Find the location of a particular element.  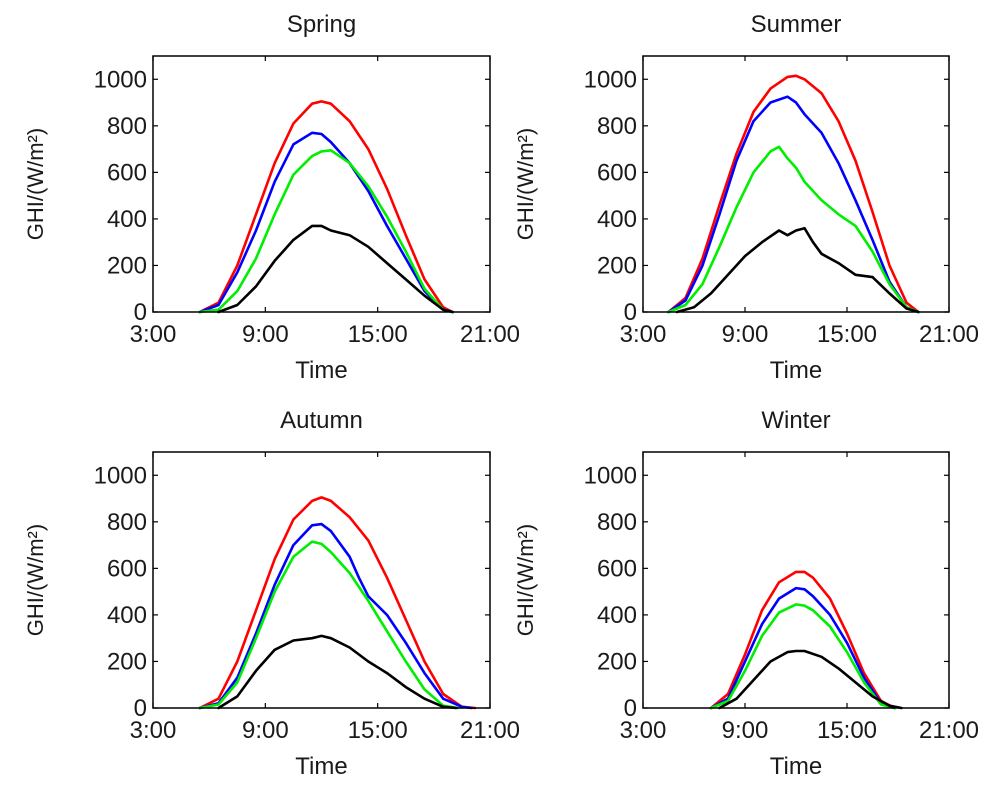

chart-title: Winter is located at coordinates (795, 420).